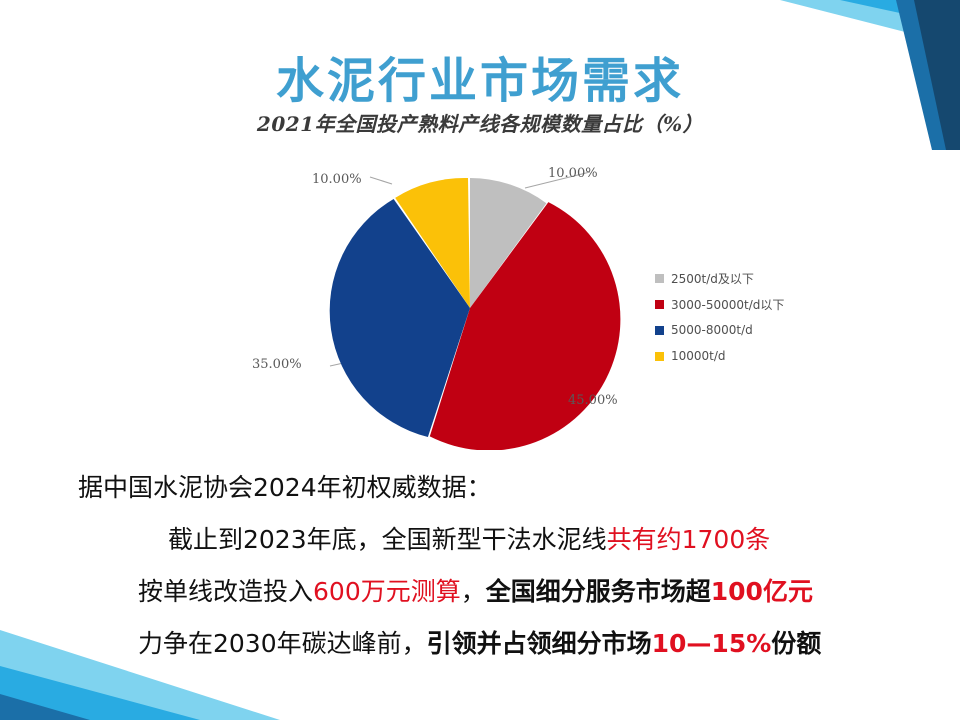  Describe the element at coordinates (282, 643) in the screenshot. I see `text-segment-0: 力争在2030年碳达峰前，` at that location.